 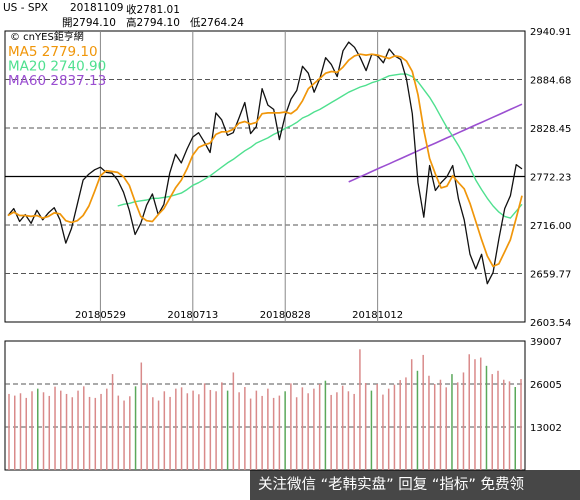 What do you see at coordinates (97, 8) in the screenshot?
I see `quote-date: 20181109` at bounding box center [97, 8].